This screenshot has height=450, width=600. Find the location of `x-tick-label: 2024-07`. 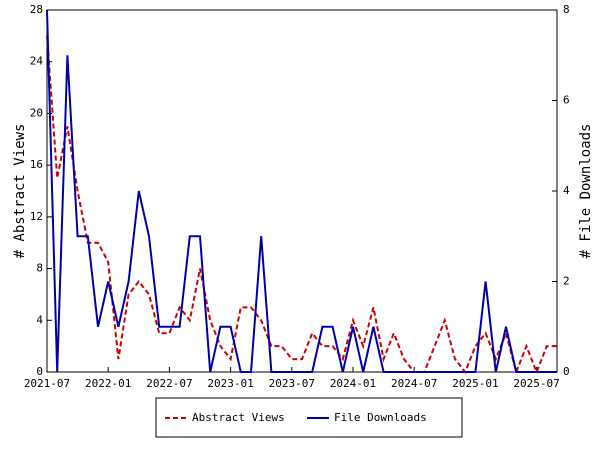

x-tick-label: 2024-07 is located at coordinates (414, 383).